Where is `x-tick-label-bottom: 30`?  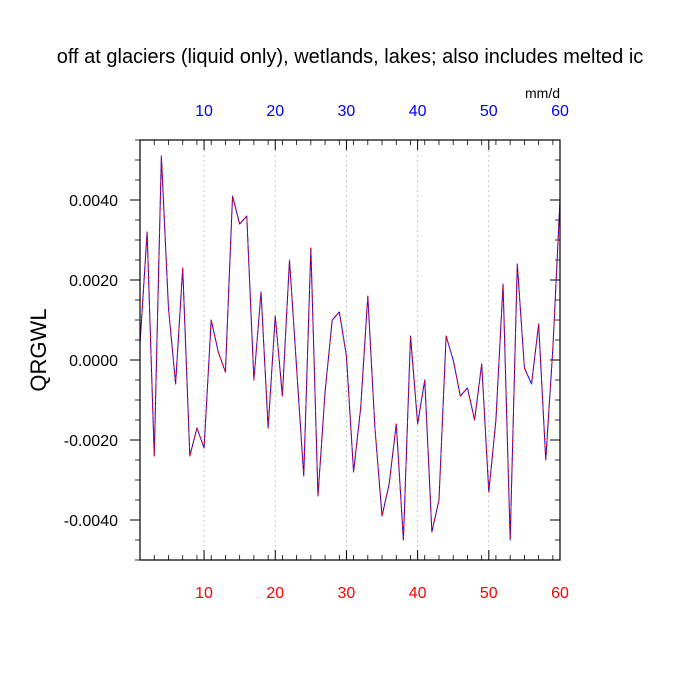
x-tick-label-bottom: 30 is located at coordinates (347, 593).